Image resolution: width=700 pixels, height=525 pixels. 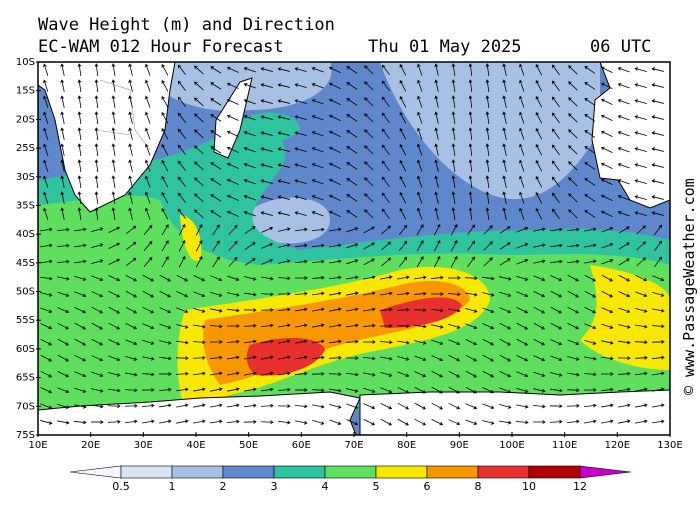 I want to click on legend-label: 0.5, so click(x=121, y=486).